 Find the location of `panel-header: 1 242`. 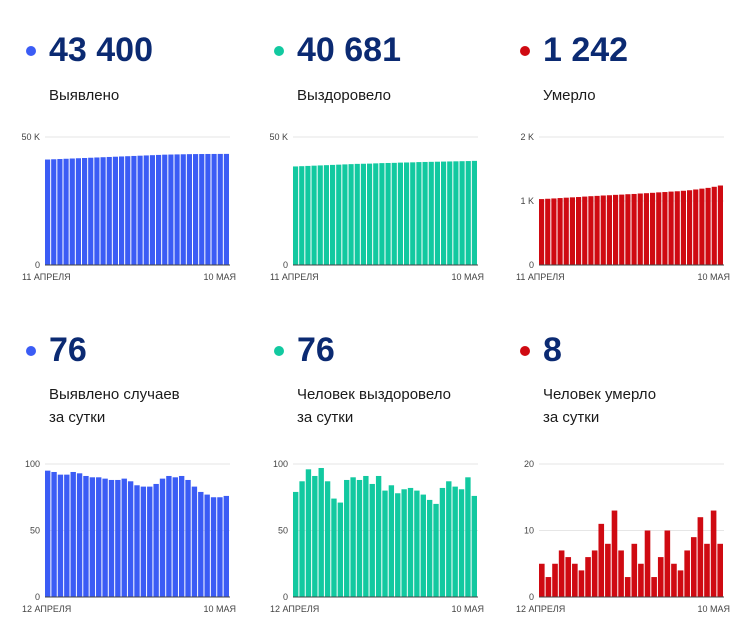

panel-header: 1 242 is located at coordinates (634, 52).